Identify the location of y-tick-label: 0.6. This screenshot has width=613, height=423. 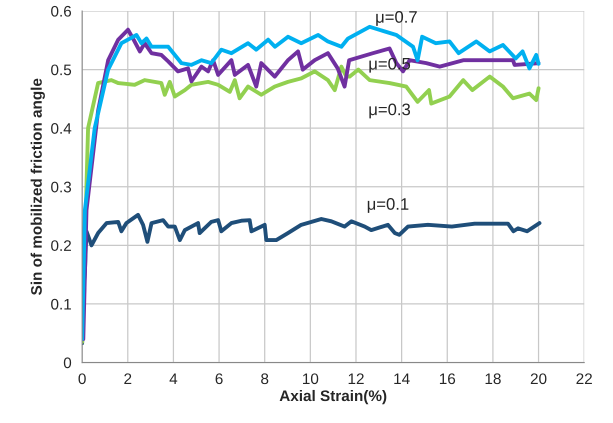
(61, 11).